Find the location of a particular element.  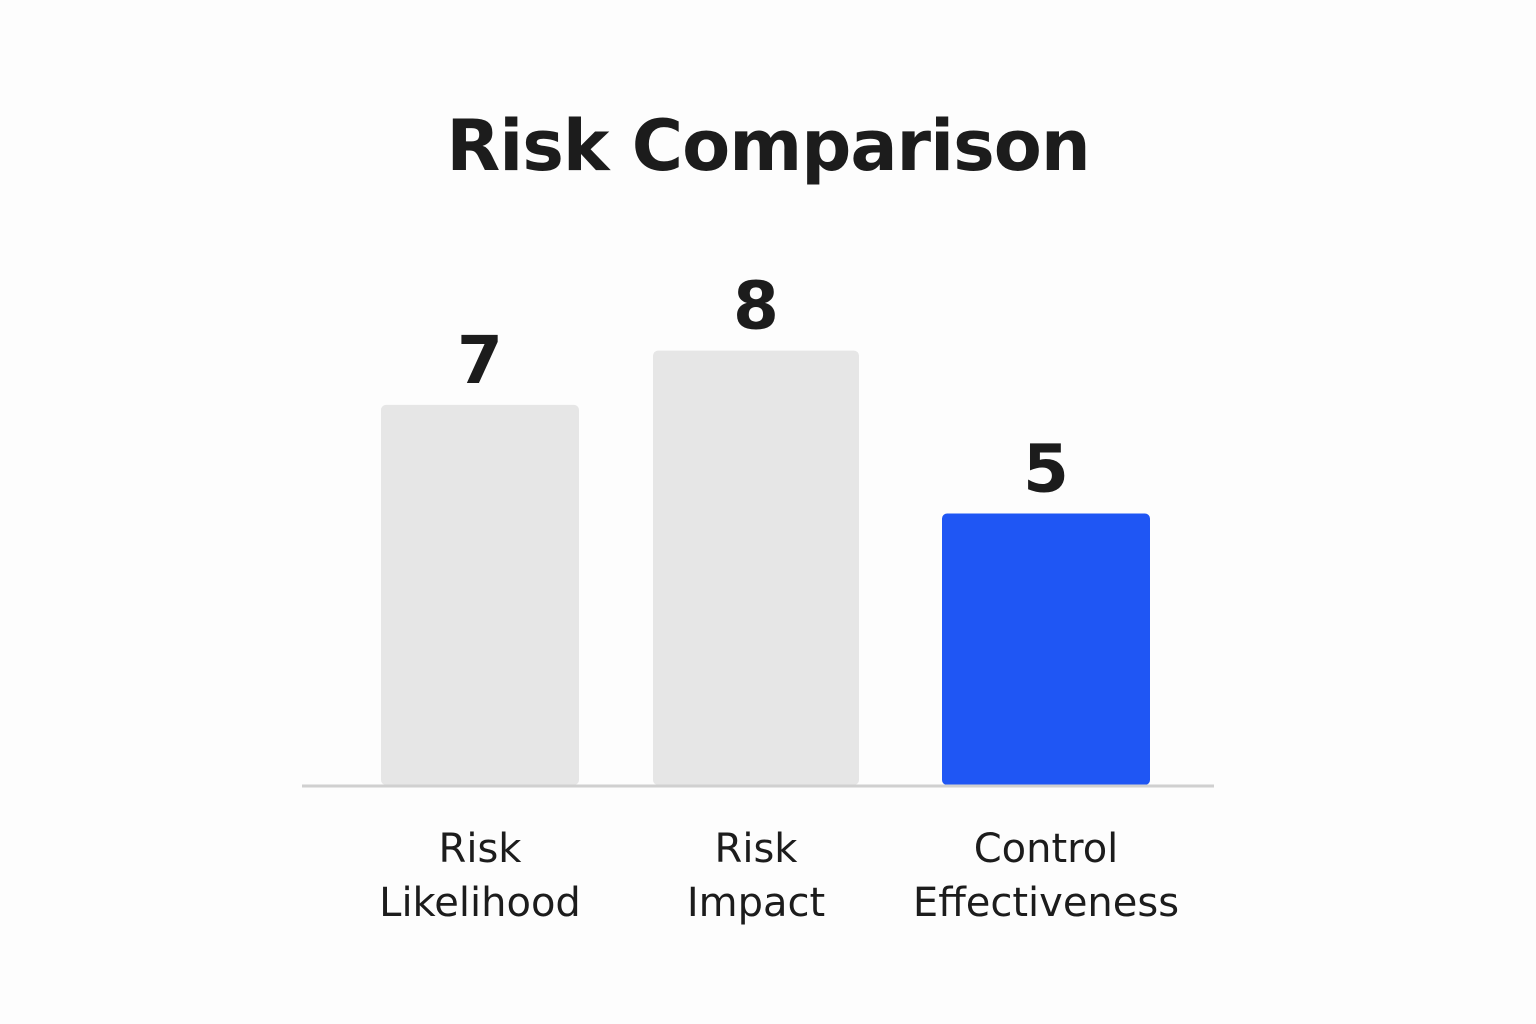

category-label-risk-likelihood: Risk Likelihood is located at coordinates (480, 876).